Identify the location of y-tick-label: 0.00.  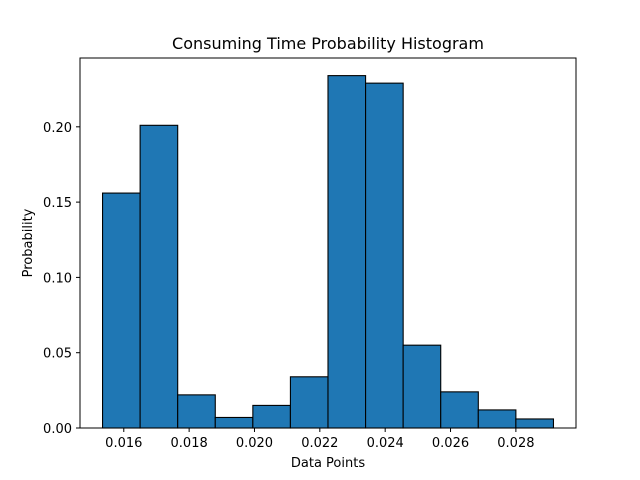
(57, 429).